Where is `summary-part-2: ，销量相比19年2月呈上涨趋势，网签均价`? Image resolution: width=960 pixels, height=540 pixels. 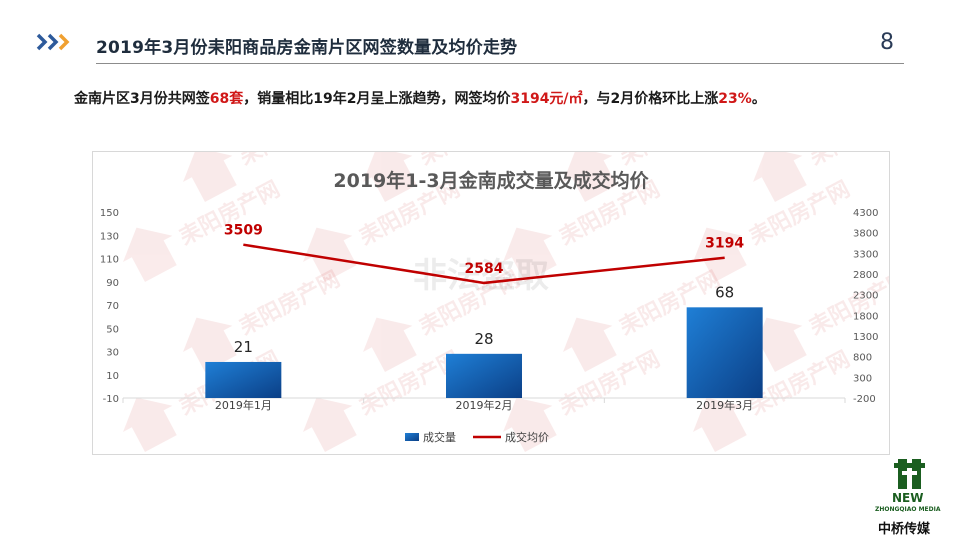 summary-part-2: ，销量相比19年2月呈上涨趋势，网签均价 is located at coordinates (377, 99).